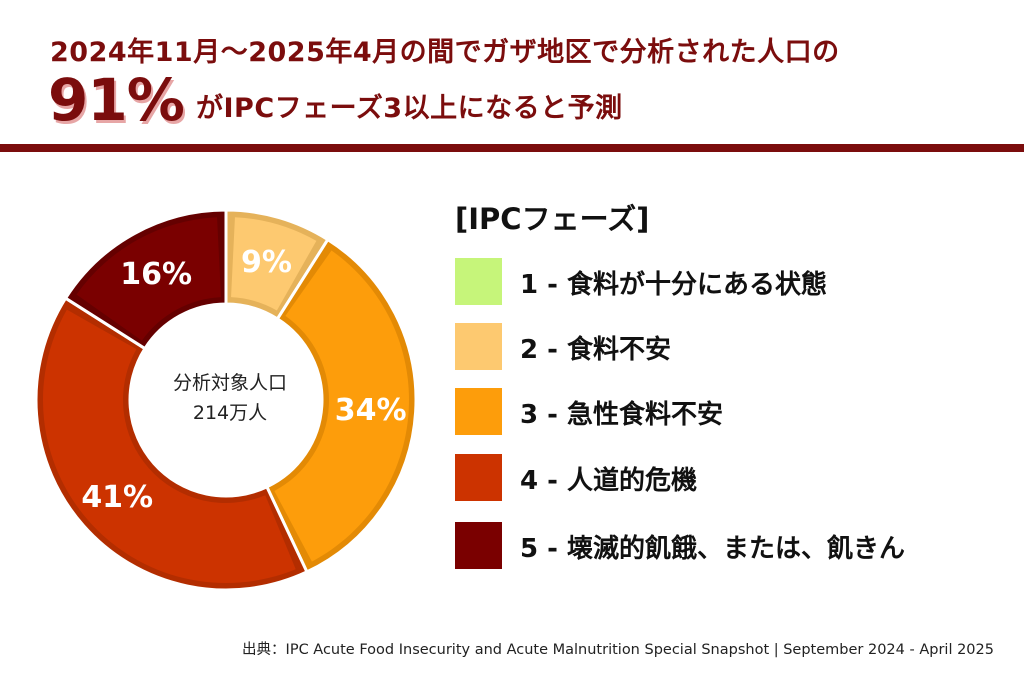 The image size is (1024, 683). I want to click on donut-center-label: 分析対象人口 214万人, so click(230, 398).